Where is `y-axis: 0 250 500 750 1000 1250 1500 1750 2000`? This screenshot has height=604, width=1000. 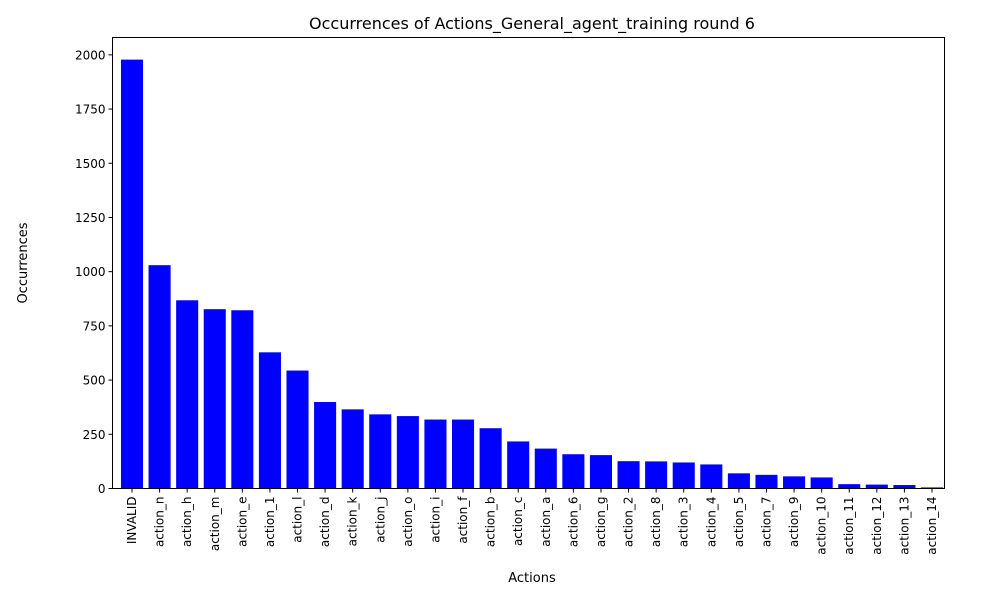
y-axis: 0 250 500 750 1000 1250 1500 1750 2000 is located at coordinates (94, 272).